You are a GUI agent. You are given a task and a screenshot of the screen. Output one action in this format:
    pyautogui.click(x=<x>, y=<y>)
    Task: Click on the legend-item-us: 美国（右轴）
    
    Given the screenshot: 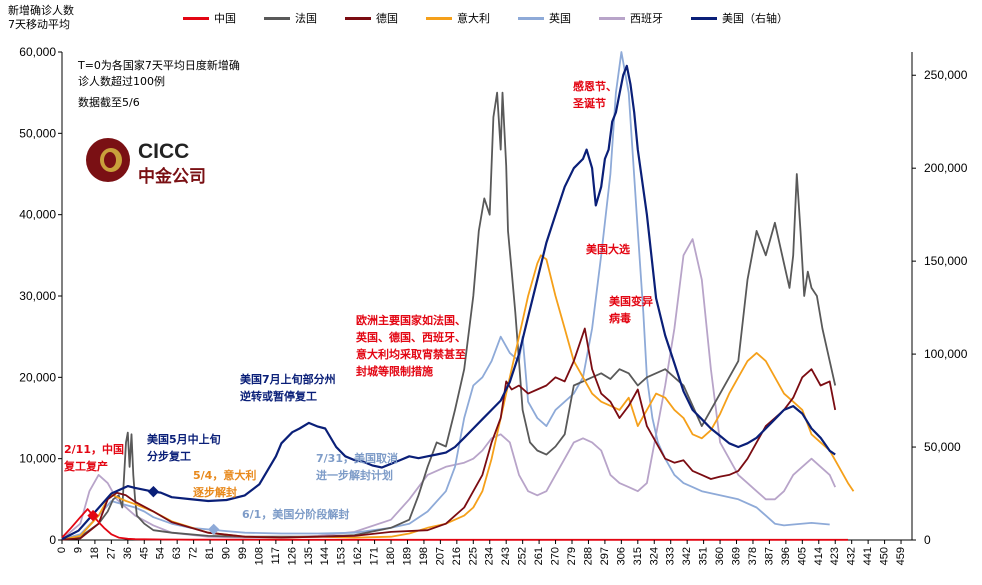 What is the action you would take?
    pyautogui.click(x=739, y=18)
    